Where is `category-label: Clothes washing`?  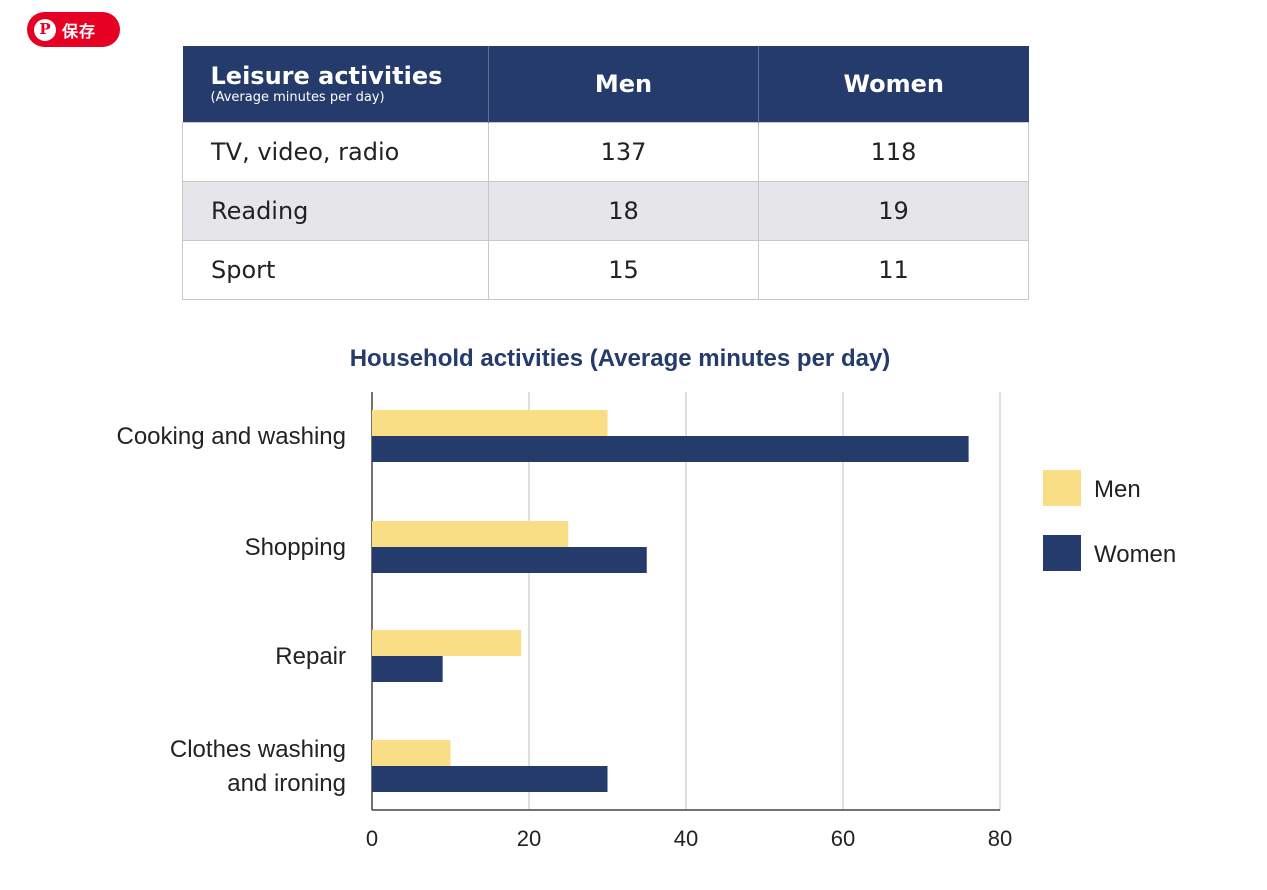 category-label: Clothes washing is located at coordinates (258, 749).